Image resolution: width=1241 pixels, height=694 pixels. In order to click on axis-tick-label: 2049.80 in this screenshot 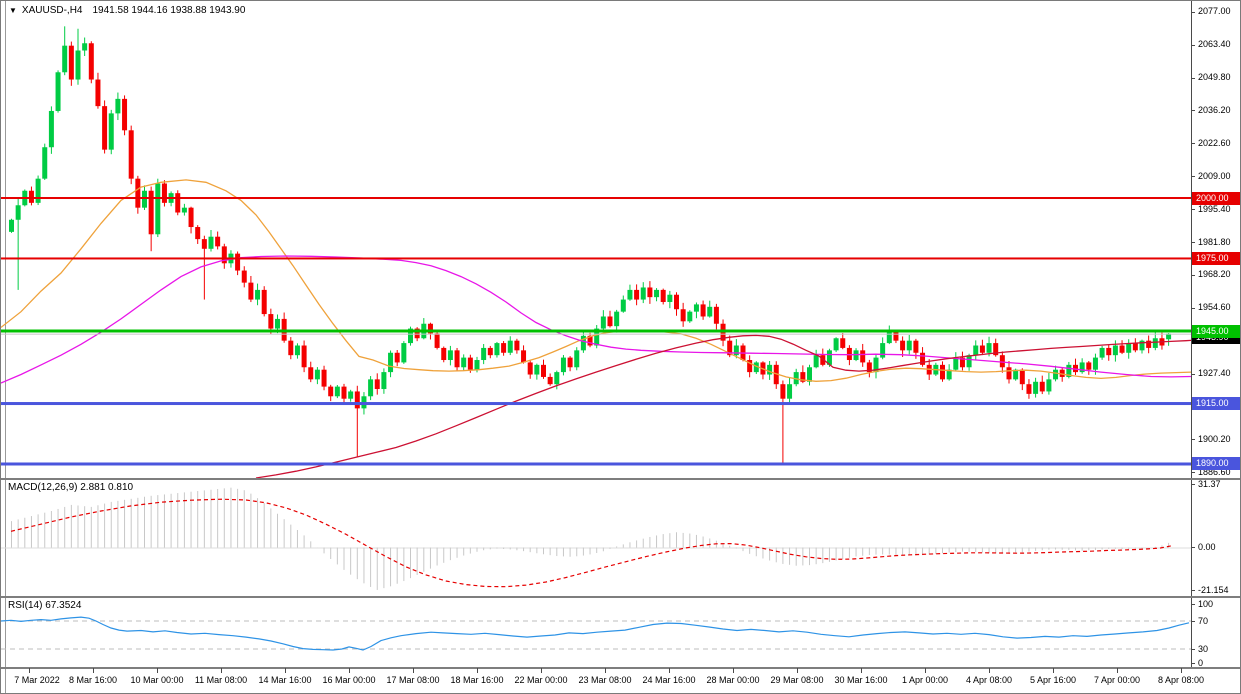, I will do `click(1214, 77)`.